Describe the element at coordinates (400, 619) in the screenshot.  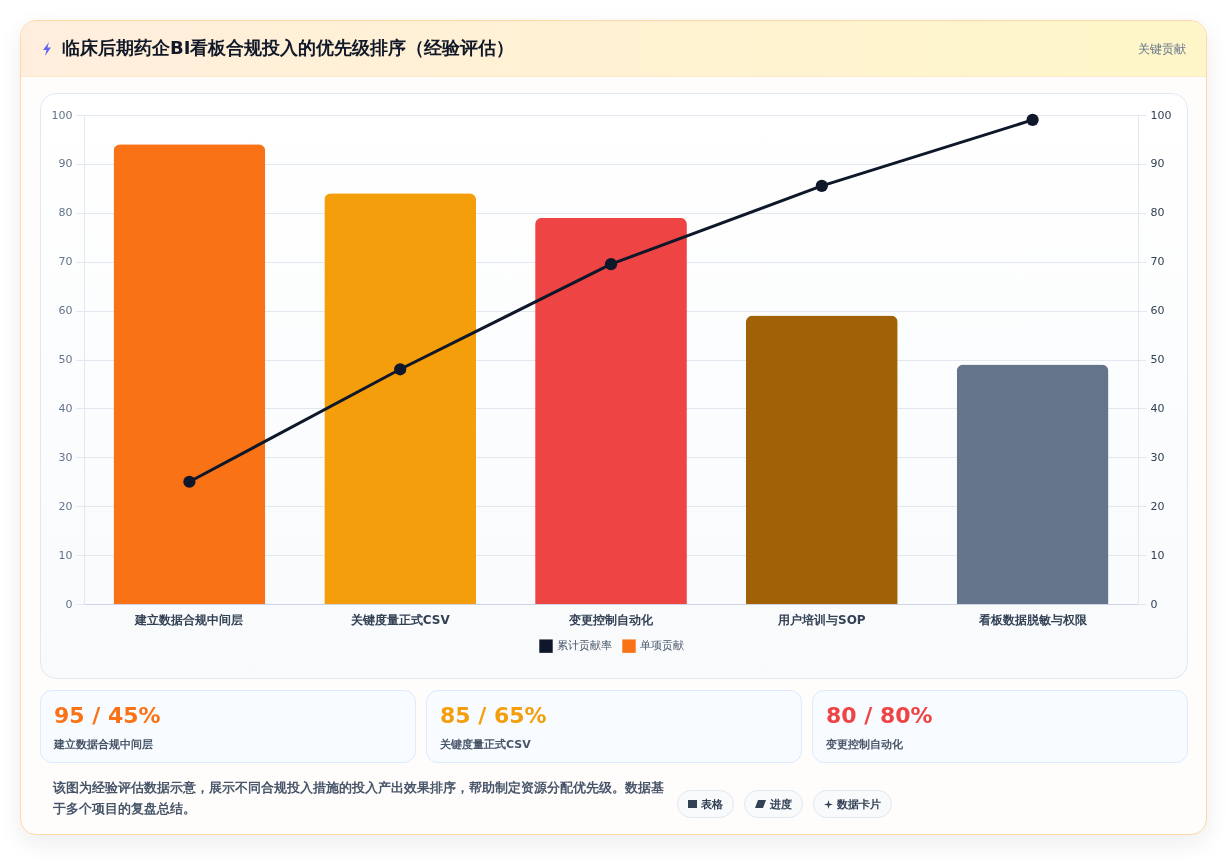
I see `x-tick-label: 关键度量正式CSV` at that location.